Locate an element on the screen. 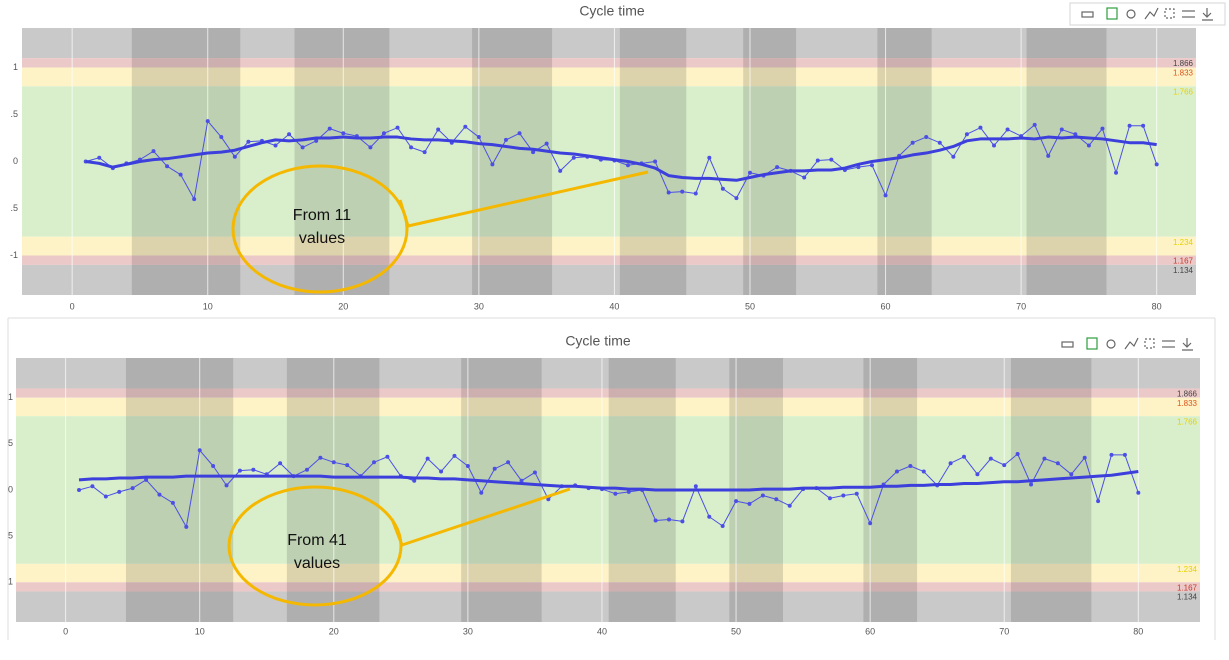 The height and width of the screenshot is (660, 1229). series-line is located at coordinates (608, 481).